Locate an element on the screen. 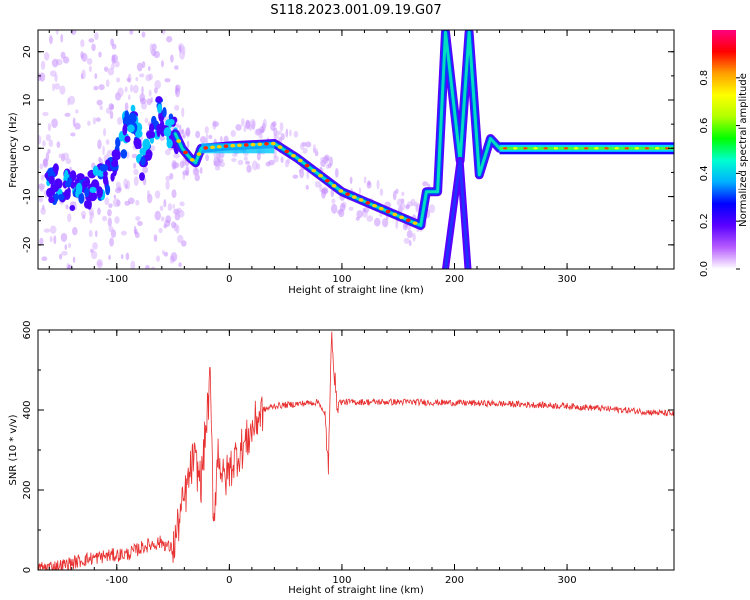 The height and width of the screenshot is (600, 750). colorbar-label: Normalized spectral amplitude is located at coordinates (743, 150).